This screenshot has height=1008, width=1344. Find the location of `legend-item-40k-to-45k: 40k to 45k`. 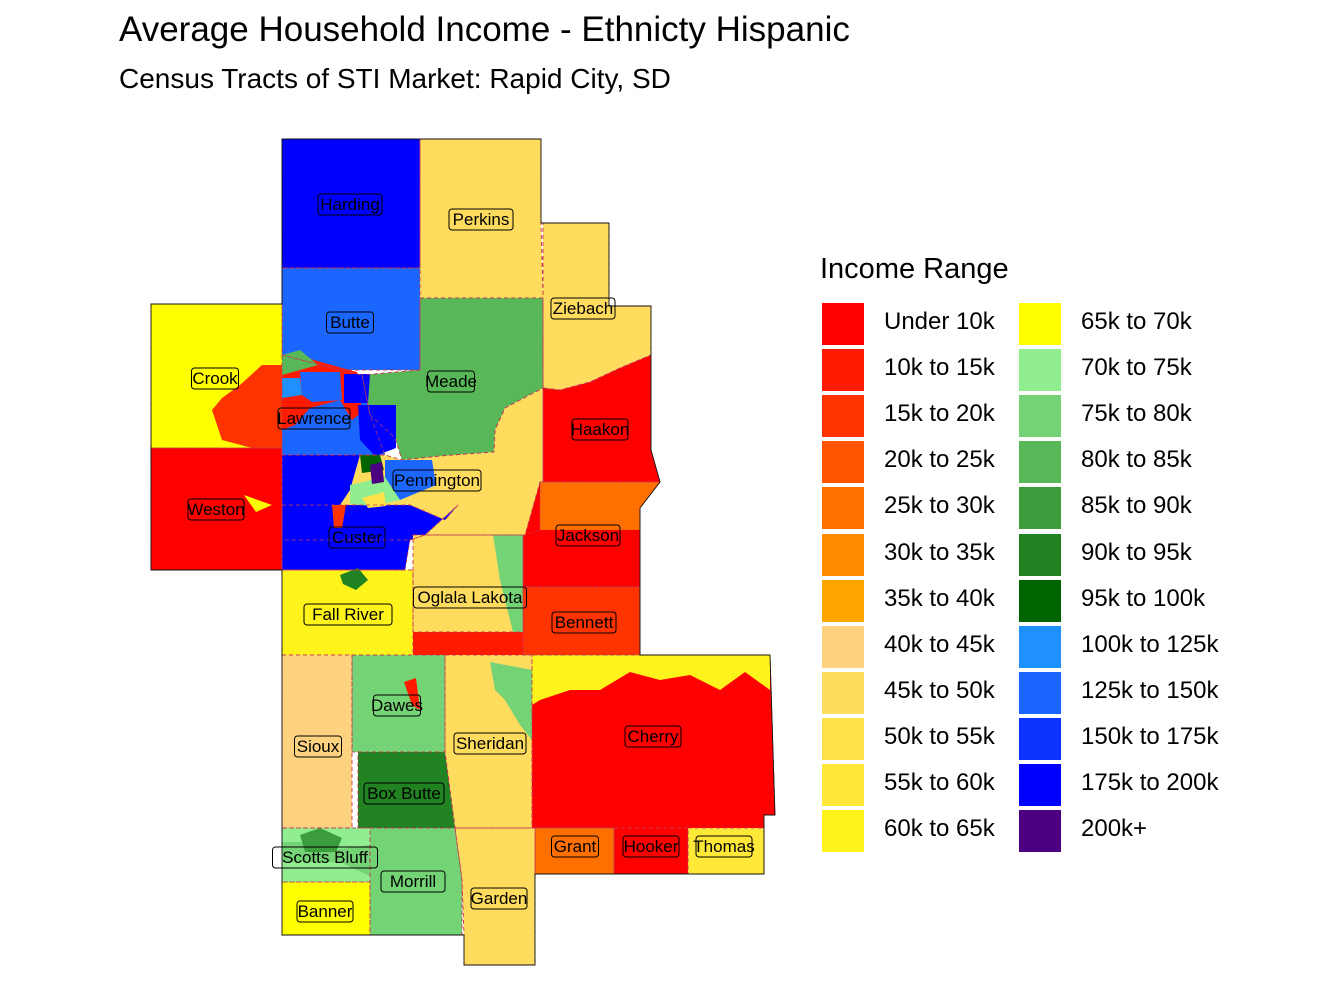

legend-item-40k-to-45k: 40k to 45k is located at coordinates (942, 647).